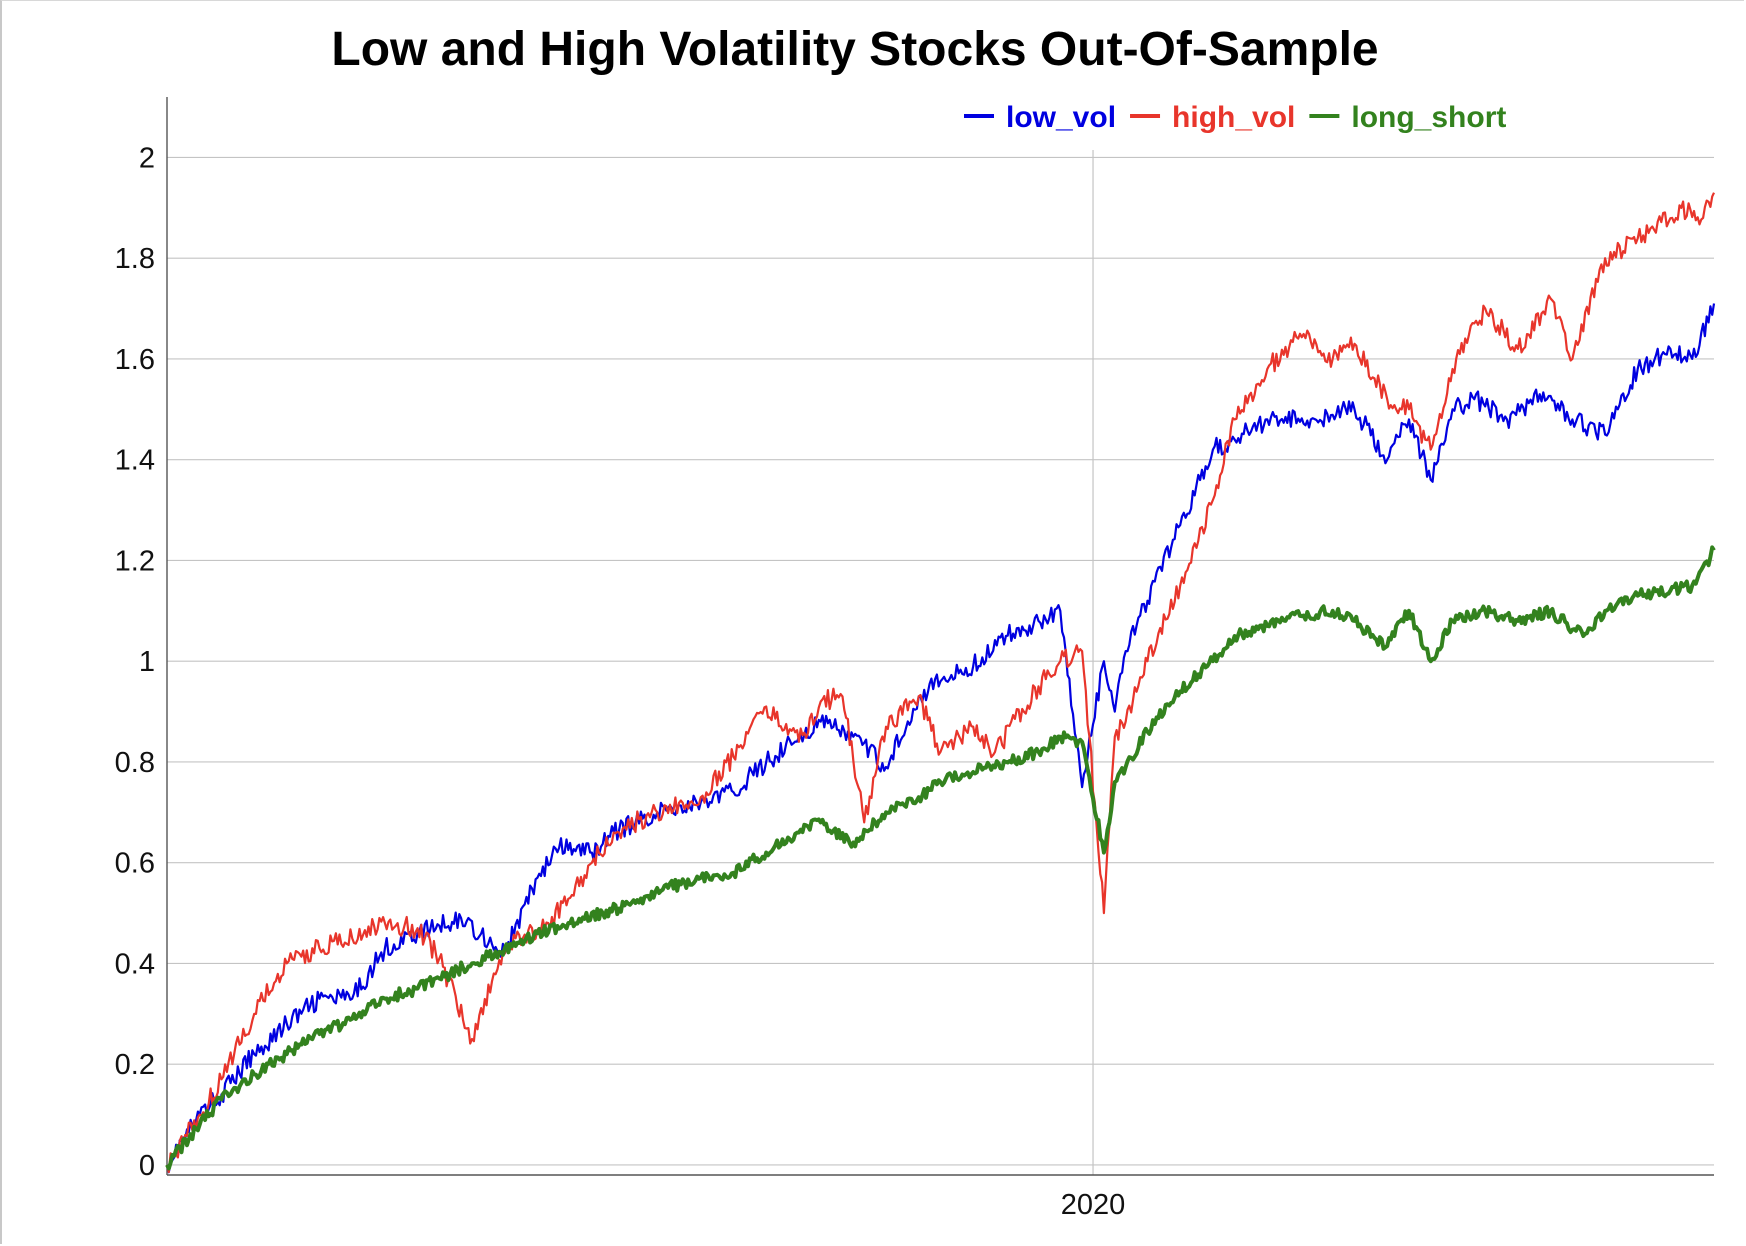 This screenshot has height=1246, width=1746. I want to click on legend-item-high-vol: high_vol, so click(1212, 117).